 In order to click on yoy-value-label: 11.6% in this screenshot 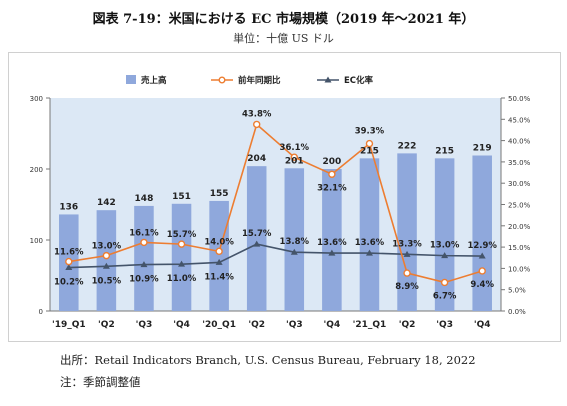, I will do `click(69, 253)`.